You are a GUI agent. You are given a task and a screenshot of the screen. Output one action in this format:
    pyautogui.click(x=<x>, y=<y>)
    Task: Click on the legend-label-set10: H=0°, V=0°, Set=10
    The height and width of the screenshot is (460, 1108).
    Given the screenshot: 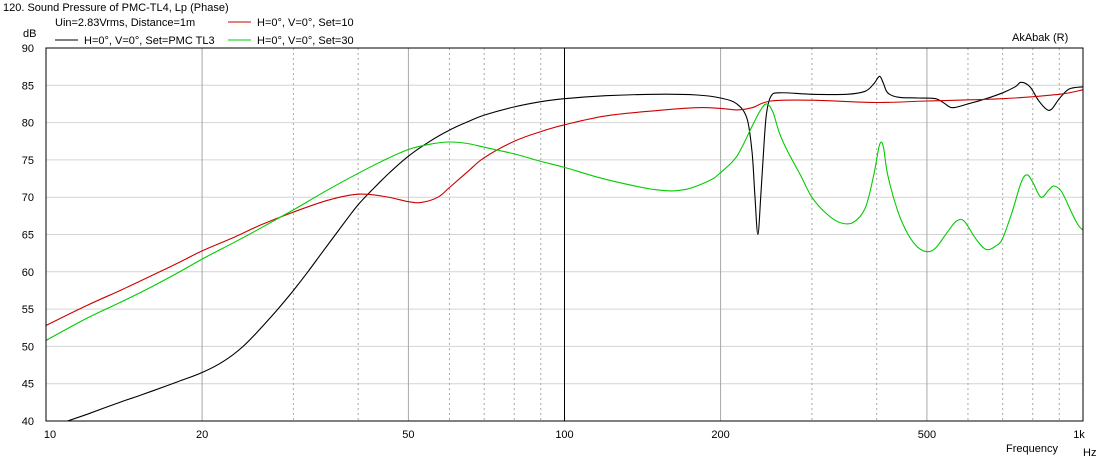 What is the action you would take?
    pyautogui.click(x=305, y=23)
    